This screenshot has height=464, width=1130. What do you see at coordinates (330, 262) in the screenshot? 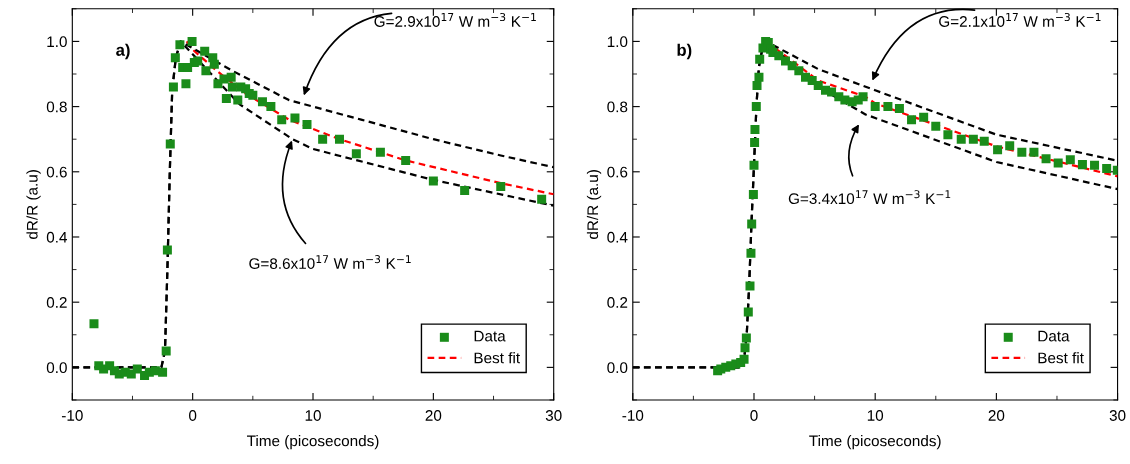
I see `annotation: G=8.6x10$^{17}$ W m$^{−3}$ K$^{−1}$` at bounding box center [330, 262].